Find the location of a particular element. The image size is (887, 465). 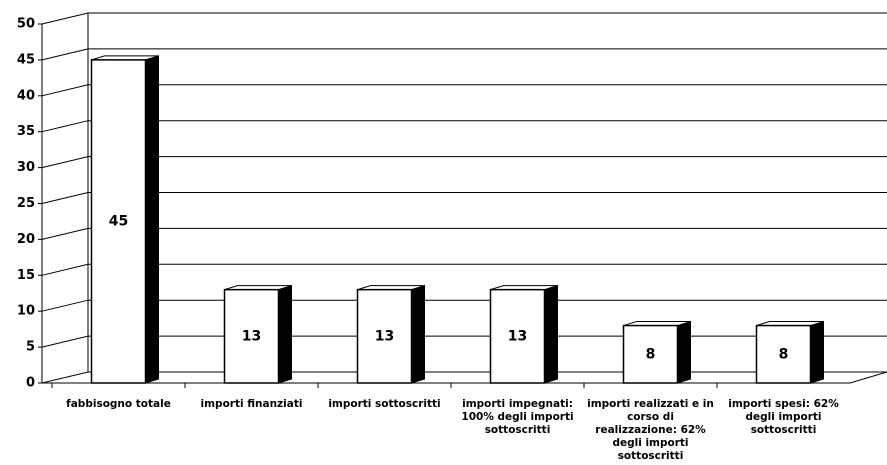

y-tick-label: 25 is located at coordinates (26, 203).